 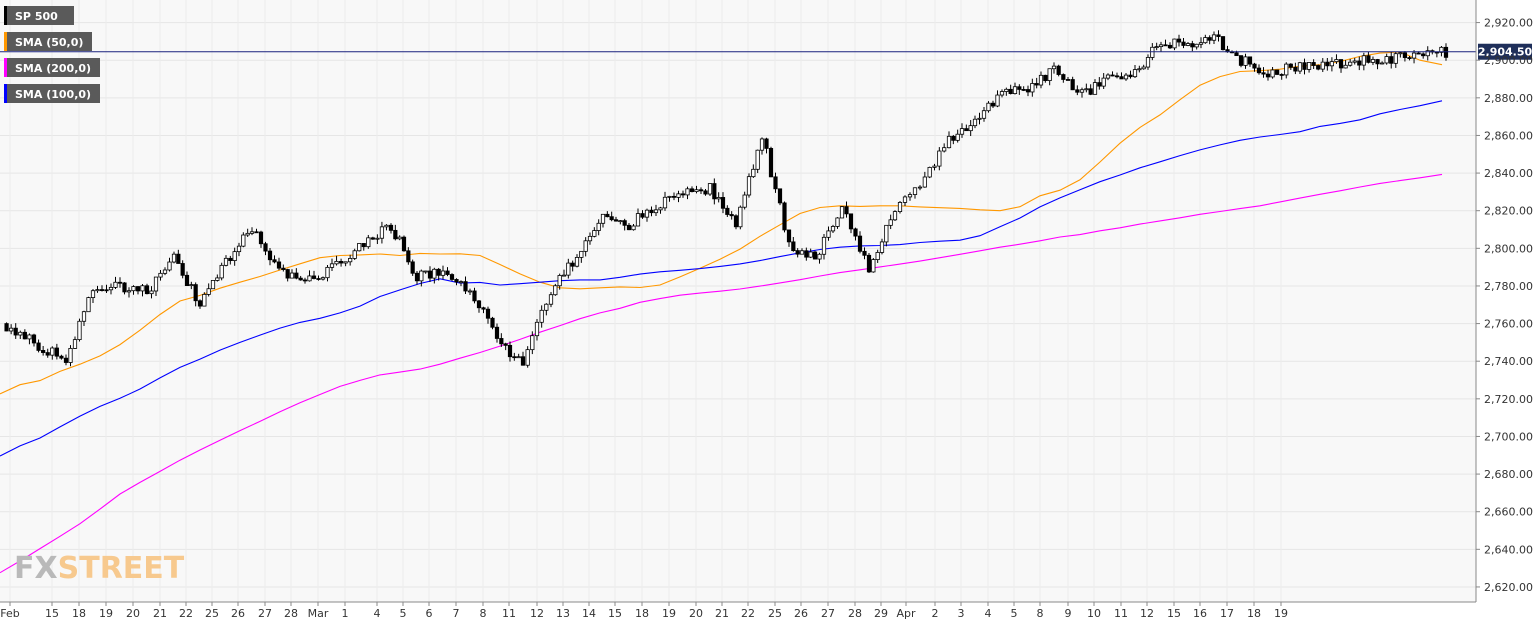 What do you see at coordinates (1121, 613) in the screenshot?
I see `x-tick-label: 11` at bounding box center [1121, 613].